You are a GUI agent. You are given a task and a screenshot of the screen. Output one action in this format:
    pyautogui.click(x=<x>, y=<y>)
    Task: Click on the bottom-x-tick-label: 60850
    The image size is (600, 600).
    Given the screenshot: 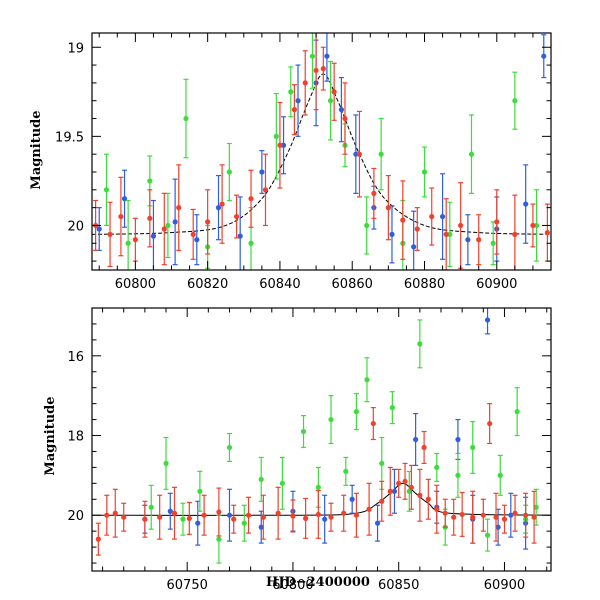 What is the action you would take?
    pyautogui.click(x=398, y=585)
    